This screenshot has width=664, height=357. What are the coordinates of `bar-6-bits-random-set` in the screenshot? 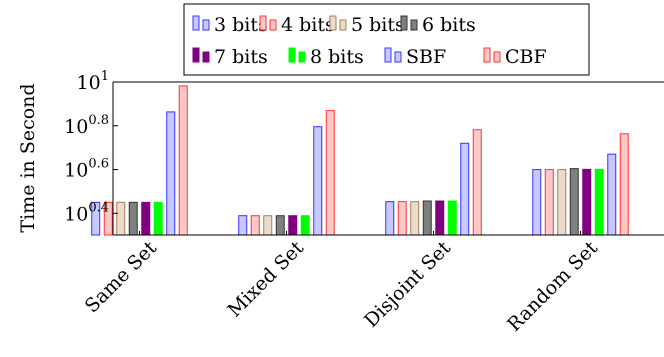 It's located at (574, 202).